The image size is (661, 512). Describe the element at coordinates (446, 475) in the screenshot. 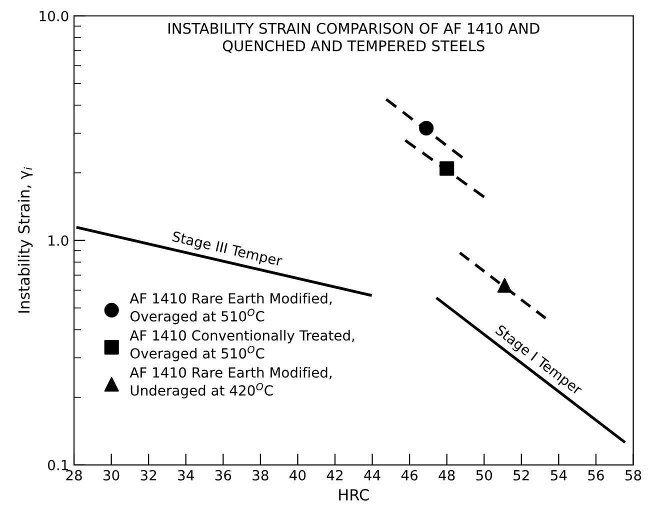

I see `x-tick-label: 48` at that location.